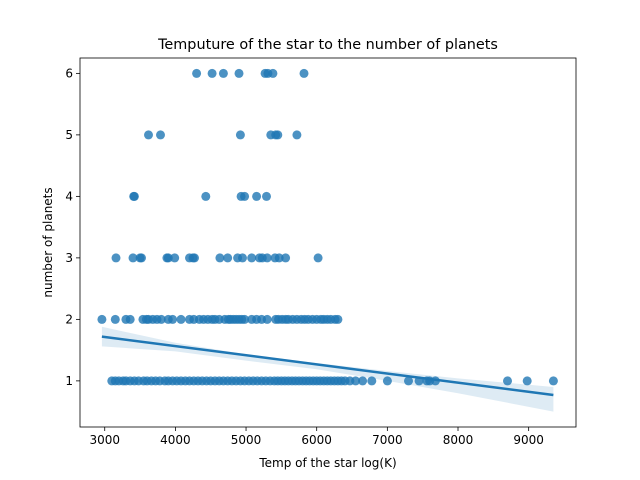 The width and height of the screenshot is (640, 480). Describe the element at coordinates (528, 440) in the screenshot. I see `x-tick-label: 9000` at that location.